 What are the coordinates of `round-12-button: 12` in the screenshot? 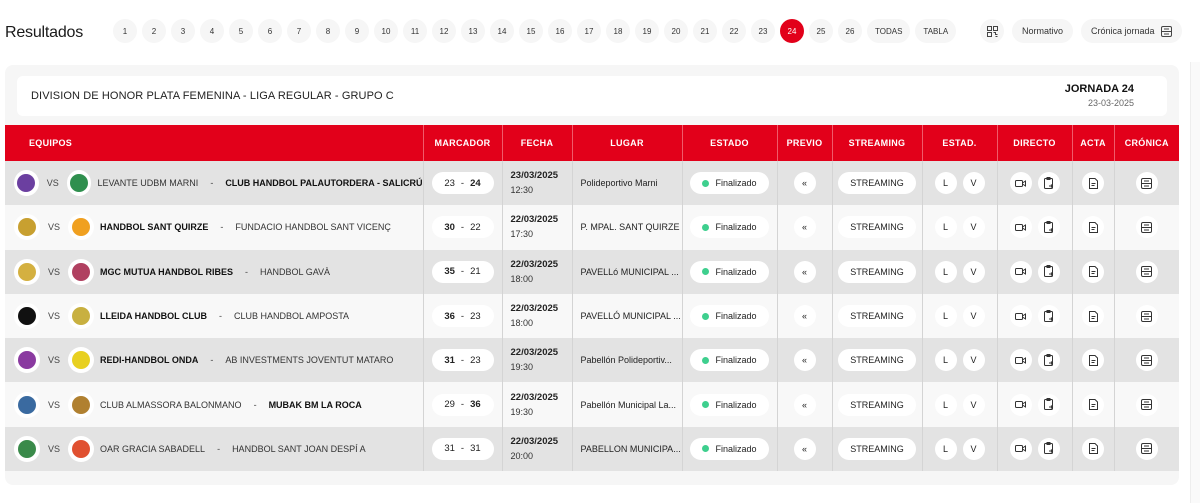 It's located at (444, 31).